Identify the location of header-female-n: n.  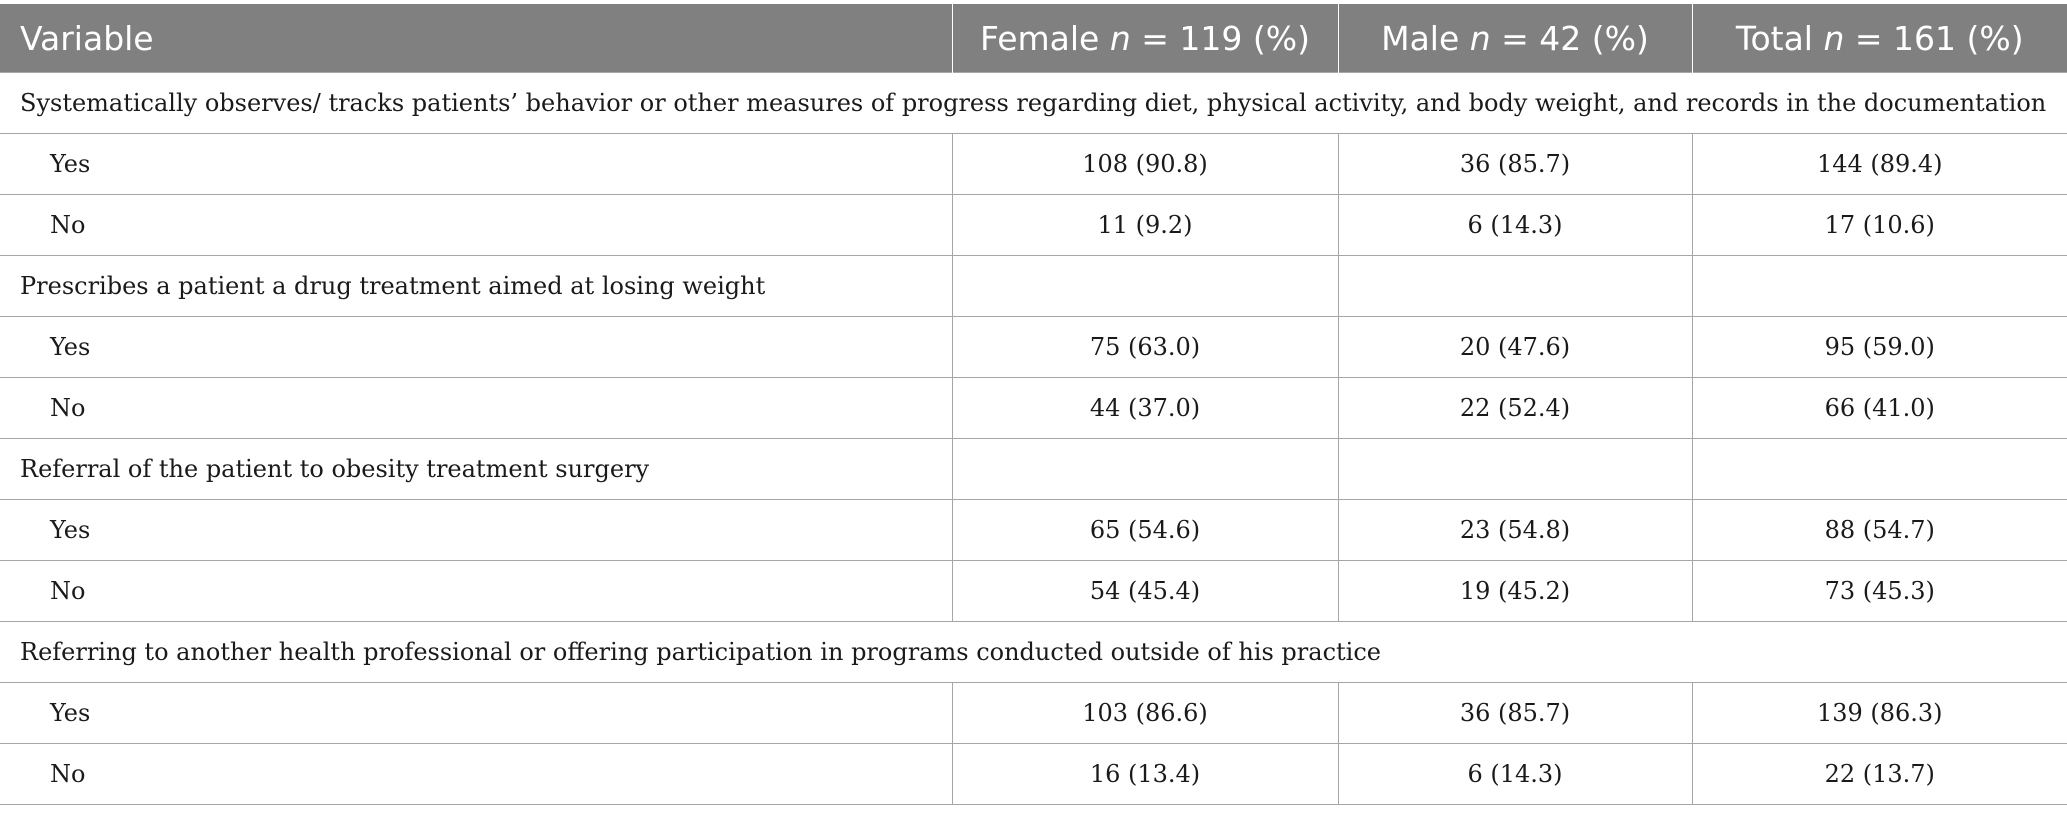
(1120, 38).